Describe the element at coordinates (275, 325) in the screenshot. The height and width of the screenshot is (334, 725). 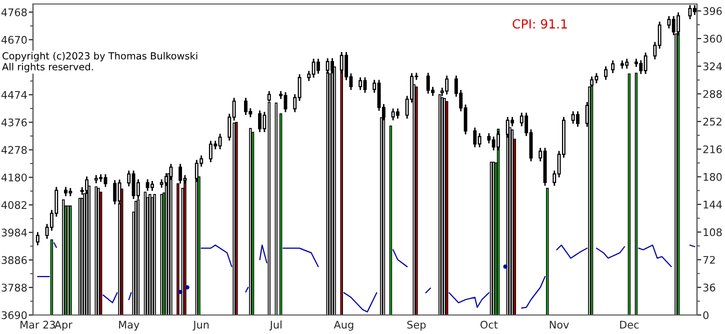
I see `x-tick-label: Jul` at that location.